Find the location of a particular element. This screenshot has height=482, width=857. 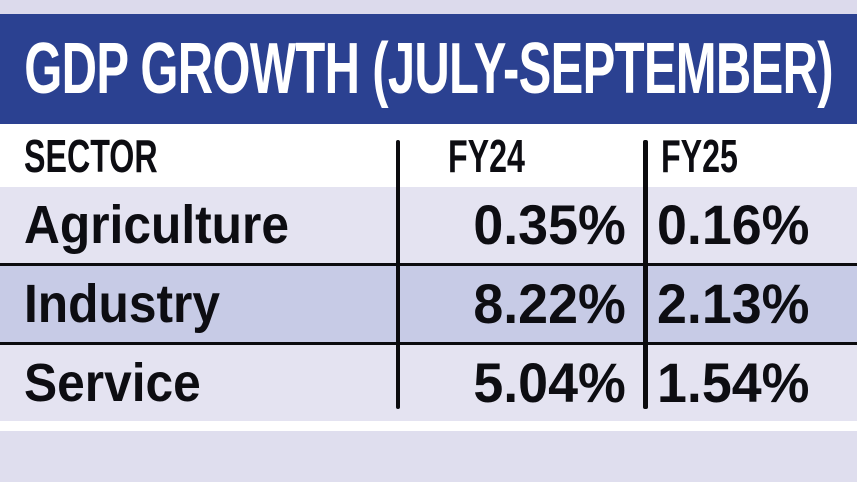

fy24-value-cell: 5.04% is located at coordinates (549, 382).